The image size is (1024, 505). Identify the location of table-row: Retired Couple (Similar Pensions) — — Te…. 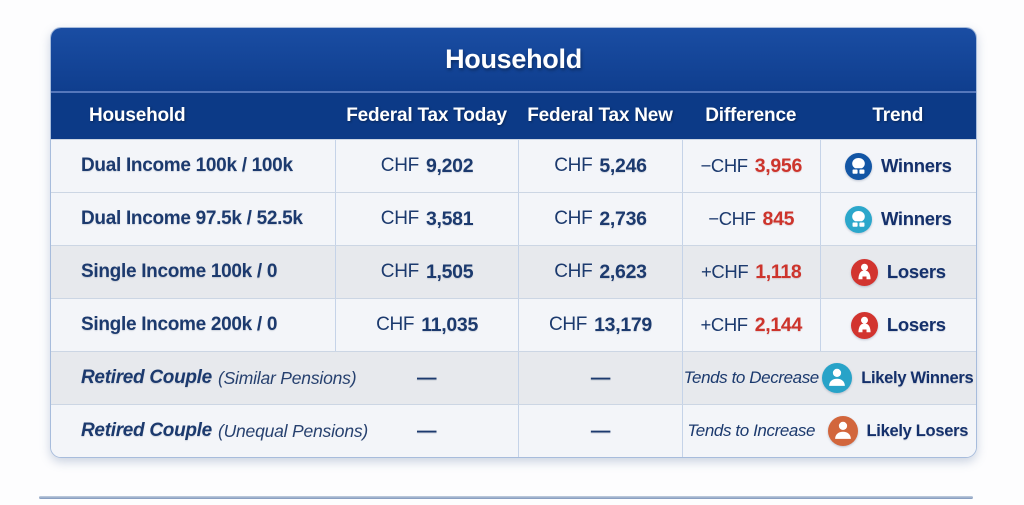
(513, 377).